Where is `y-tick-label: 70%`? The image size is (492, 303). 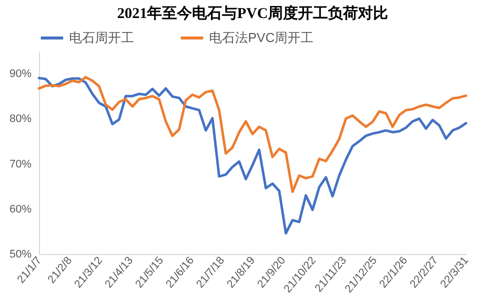
y-tick-label: 70% is located at coordinates (20, 164).